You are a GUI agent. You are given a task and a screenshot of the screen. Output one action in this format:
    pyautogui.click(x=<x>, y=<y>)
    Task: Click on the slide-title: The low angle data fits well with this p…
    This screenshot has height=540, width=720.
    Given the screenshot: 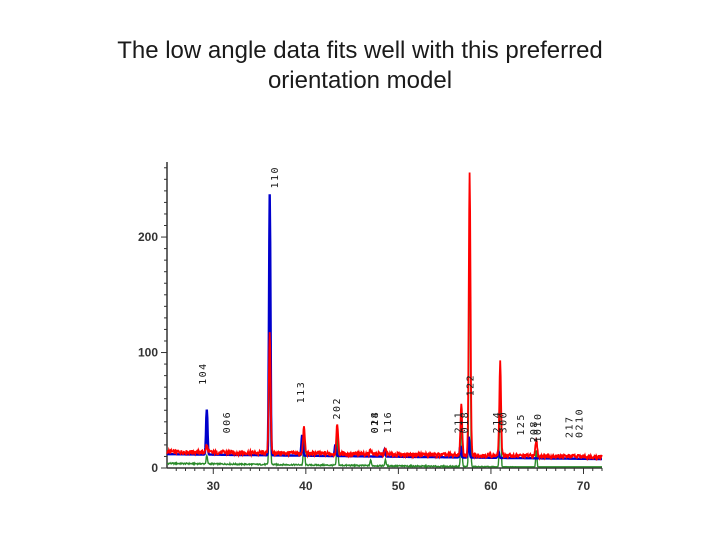 What is the action you would take?
    pyautogui.click(x=360, y=65)
    